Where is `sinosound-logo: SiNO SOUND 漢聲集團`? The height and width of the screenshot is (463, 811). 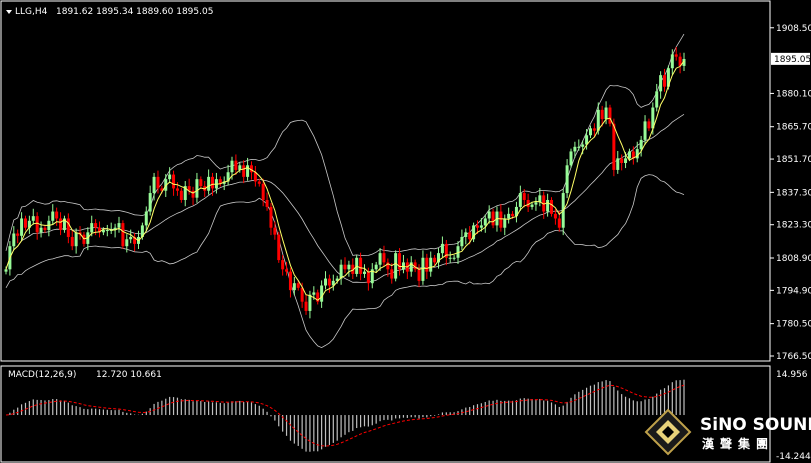 sinosound-logo: SiNO SOUND 漢聲集團 is located at coordinates (727, 432).